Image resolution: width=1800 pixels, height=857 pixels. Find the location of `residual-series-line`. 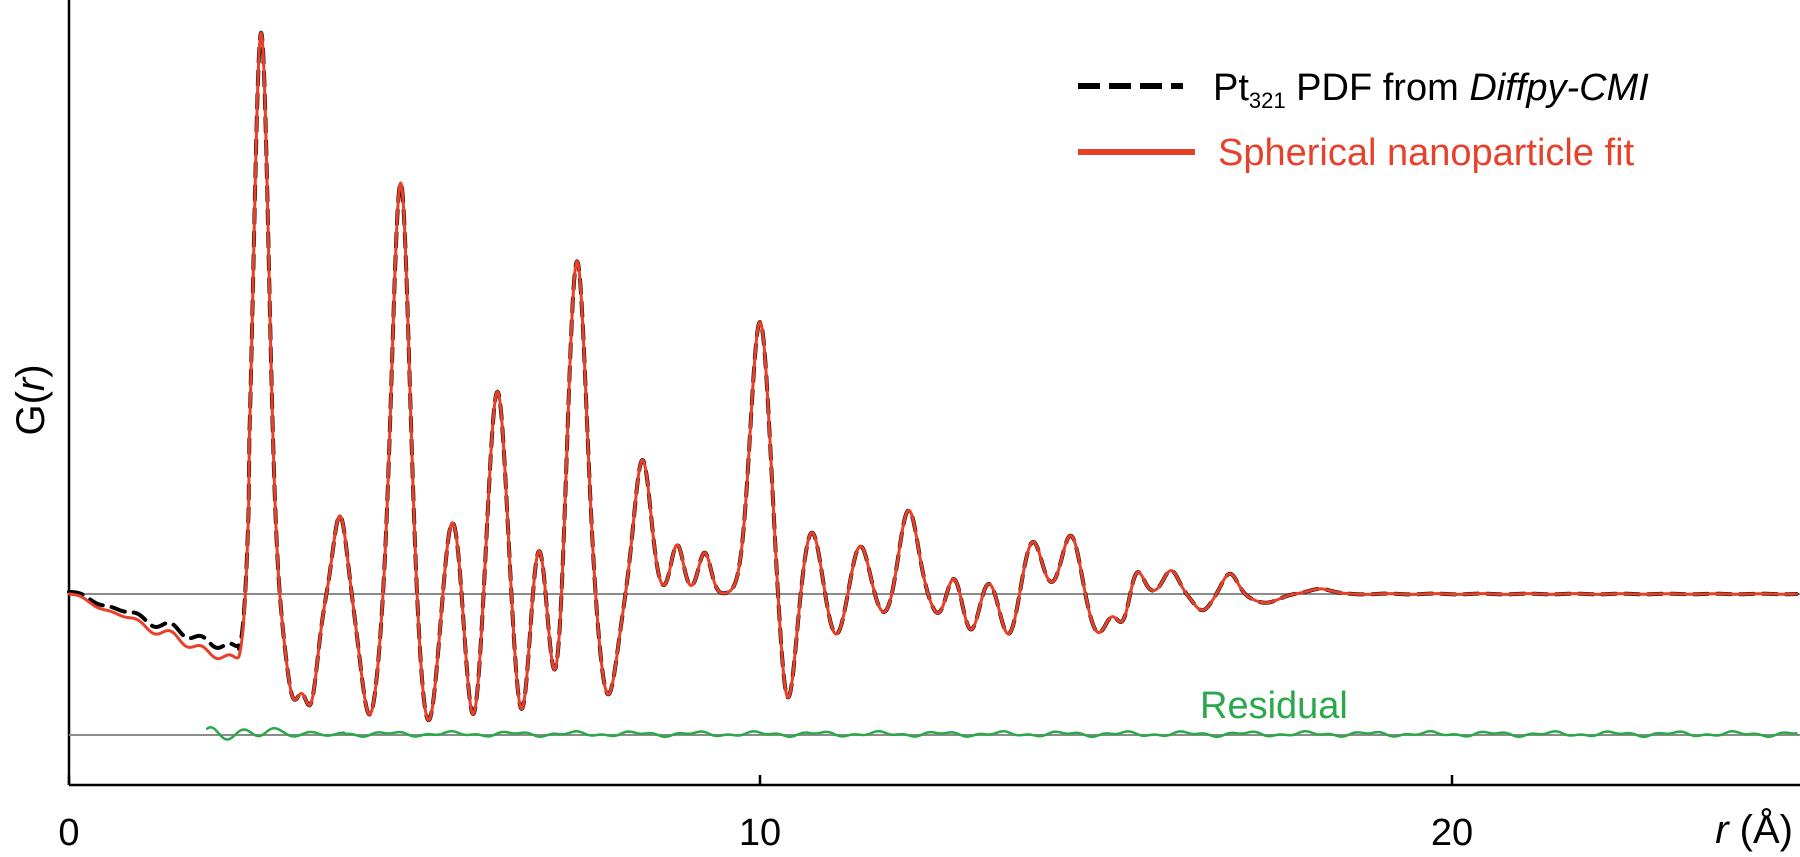

residual-series-line is located at coordinates (1001, 733).